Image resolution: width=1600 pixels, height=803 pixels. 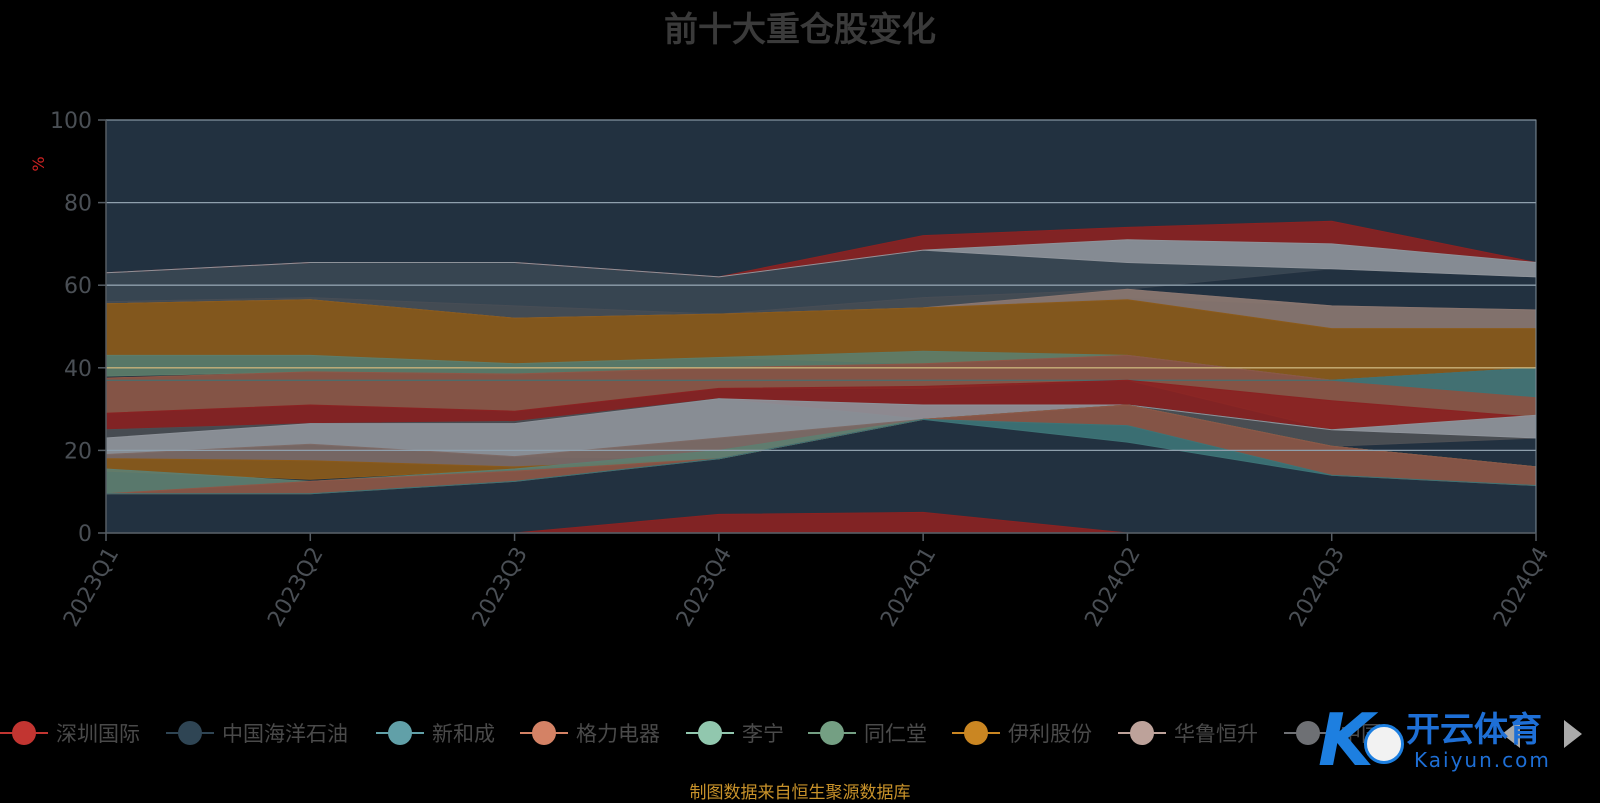 I want to click on legend-item: 深圳国际, so click(x=70, y=733).